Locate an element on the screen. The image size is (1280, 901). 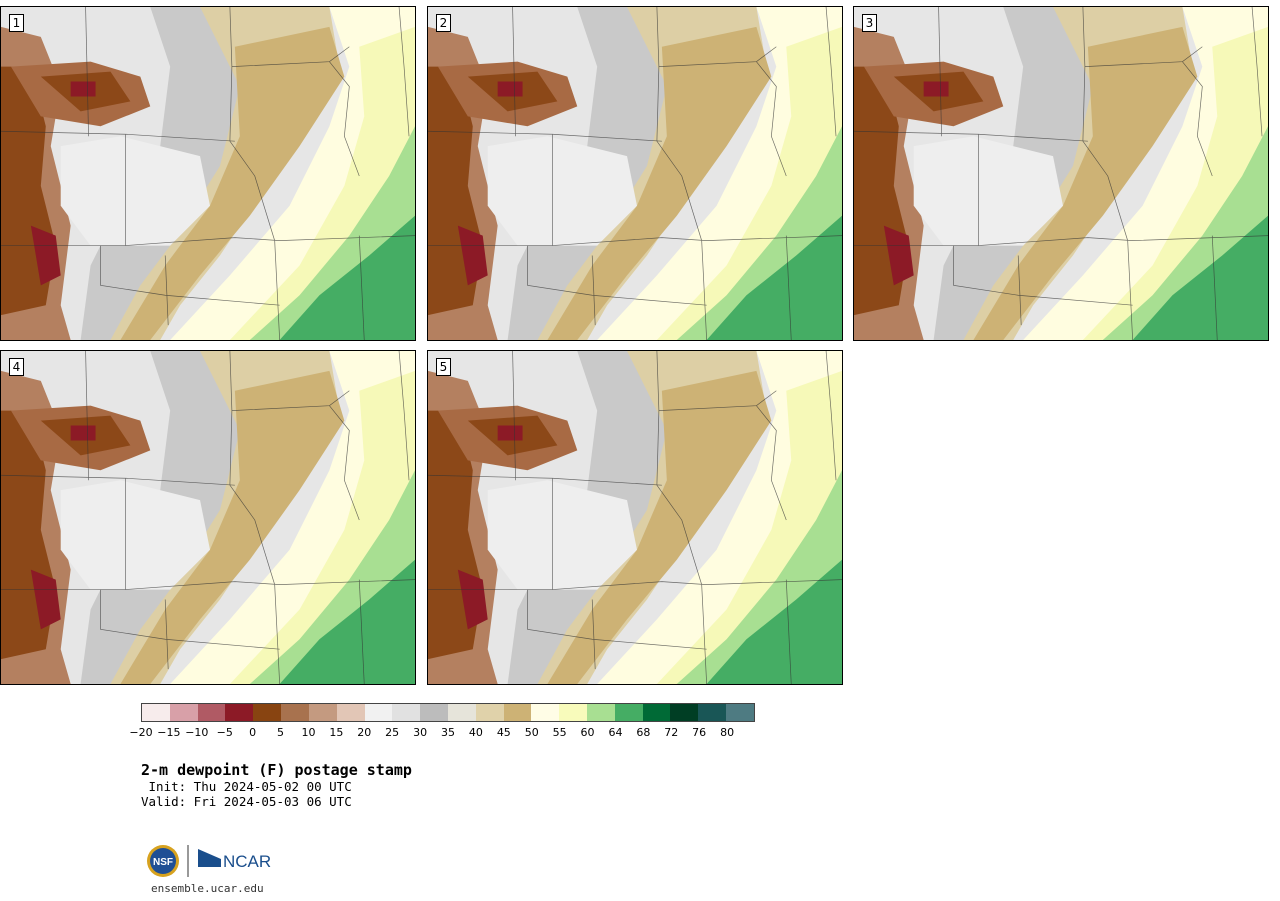
stamp-panel-1: 1 is located at coordinates (208, 173).